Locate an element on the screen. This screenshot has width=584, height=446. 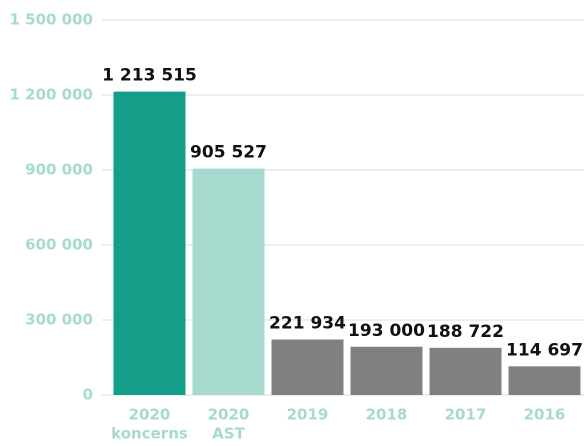
x-tick-label: 2016 is located at coordinates (545, 415).